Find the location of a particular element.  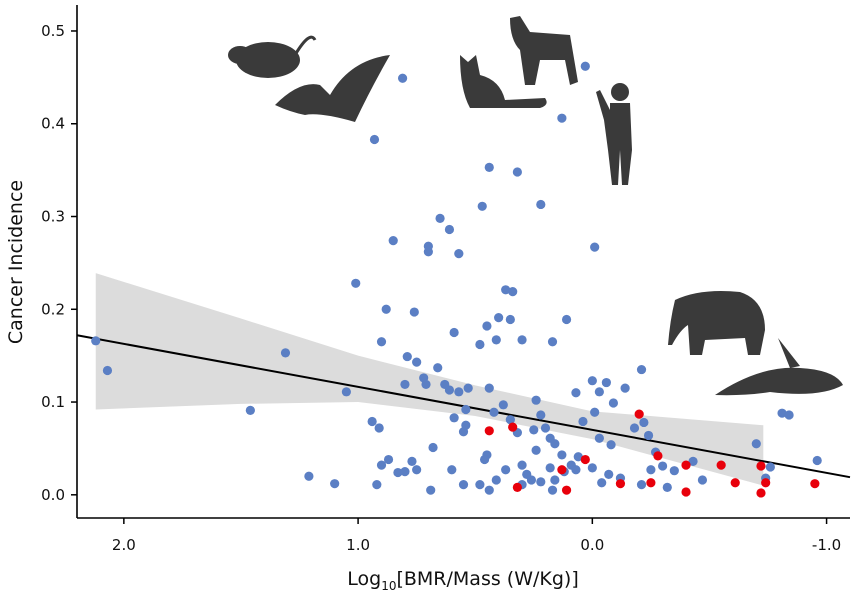

y-tick-label: 0.5 is located at coordinates (53, 31).